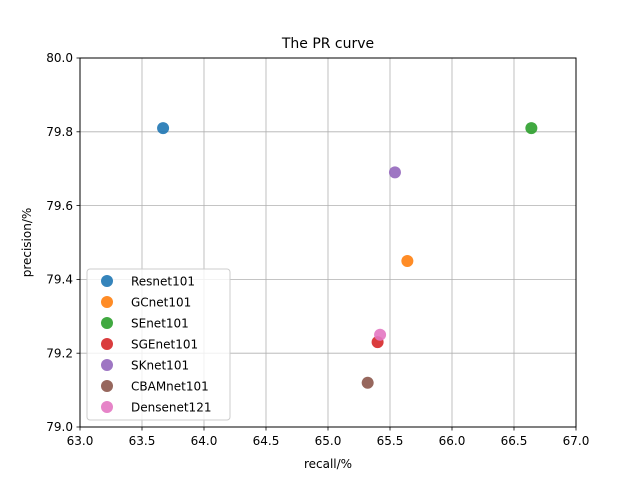  Describe the element at coordinates (27, 243) in the screenshot. I see `y-axis-label: precision/%` at that location.